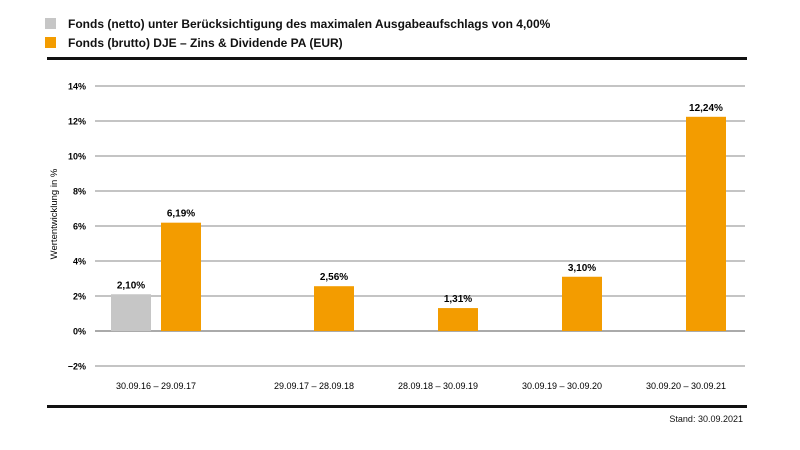 Image resolution: width=800 pixels, height=450 pixels. Describe the element at coordinates (582, 268) in the screenshot. I see `data-label: 3,10%` at that location.